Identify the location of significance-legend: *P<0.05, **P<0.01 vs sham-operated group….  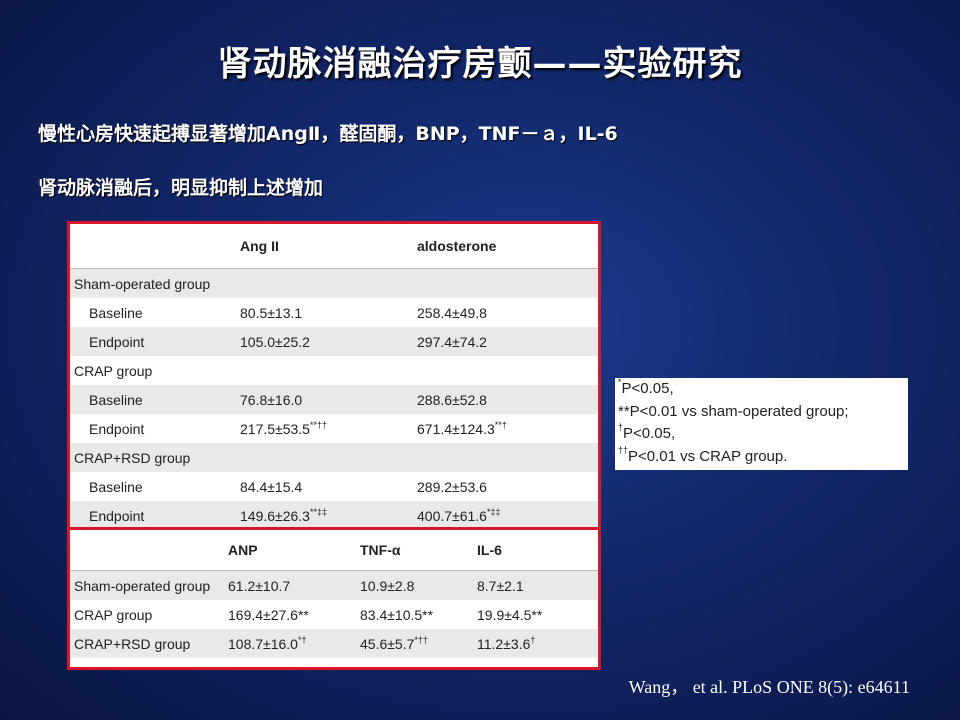
(761, 424).